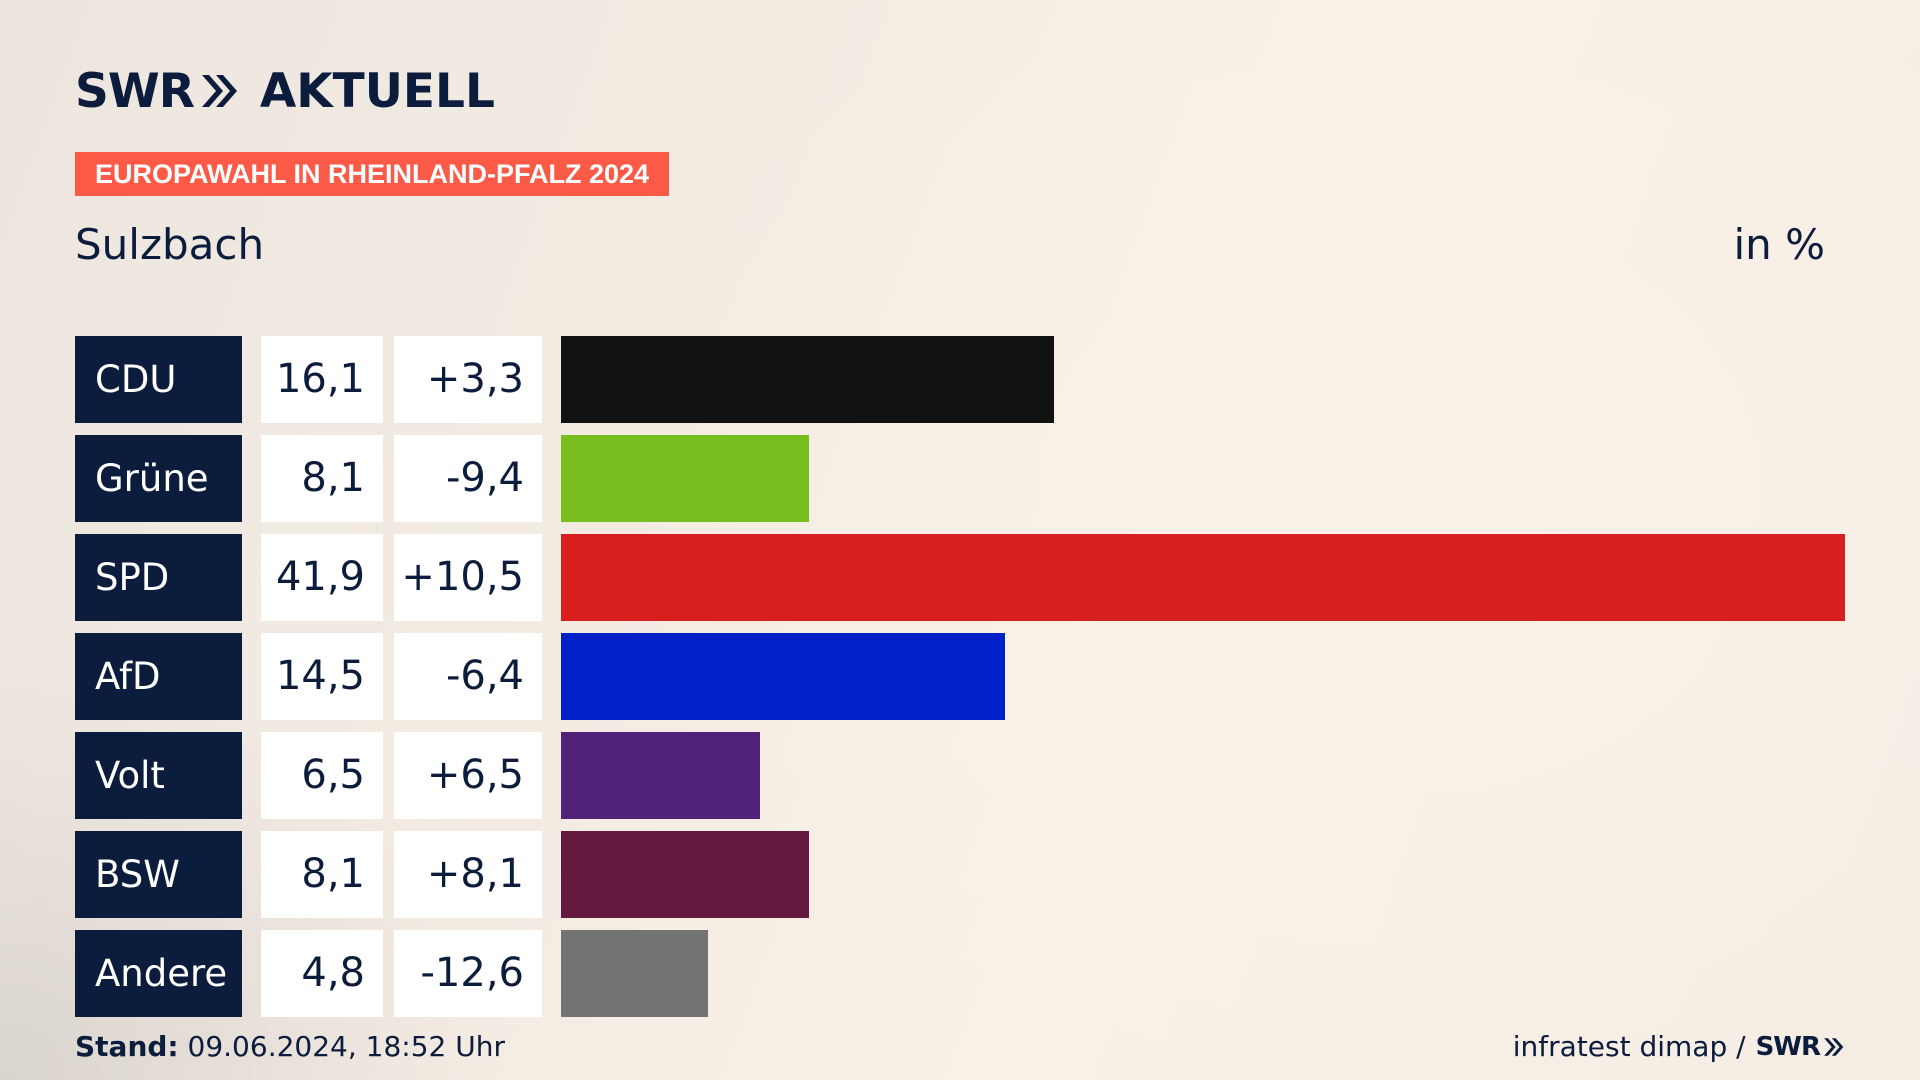 The image size is (1920, 1080). What do you see at coordinates (170, 244) in the screenshot?
I see `region-title: Sulzbach` at bounding box center [170, 244].